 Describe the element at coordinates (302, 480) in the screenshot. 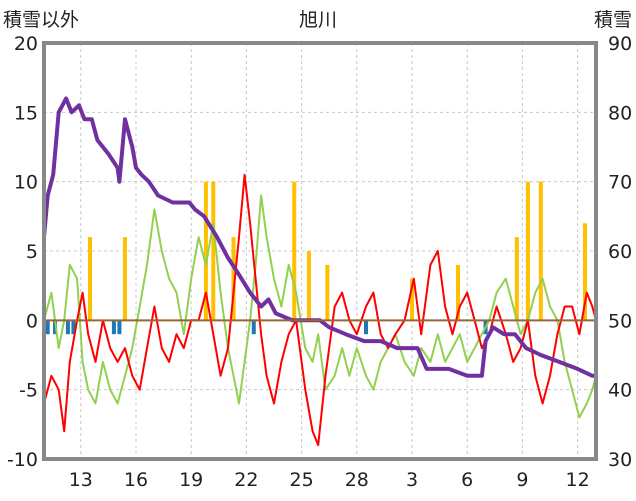

I see `x-tick-label: 25` at that location.